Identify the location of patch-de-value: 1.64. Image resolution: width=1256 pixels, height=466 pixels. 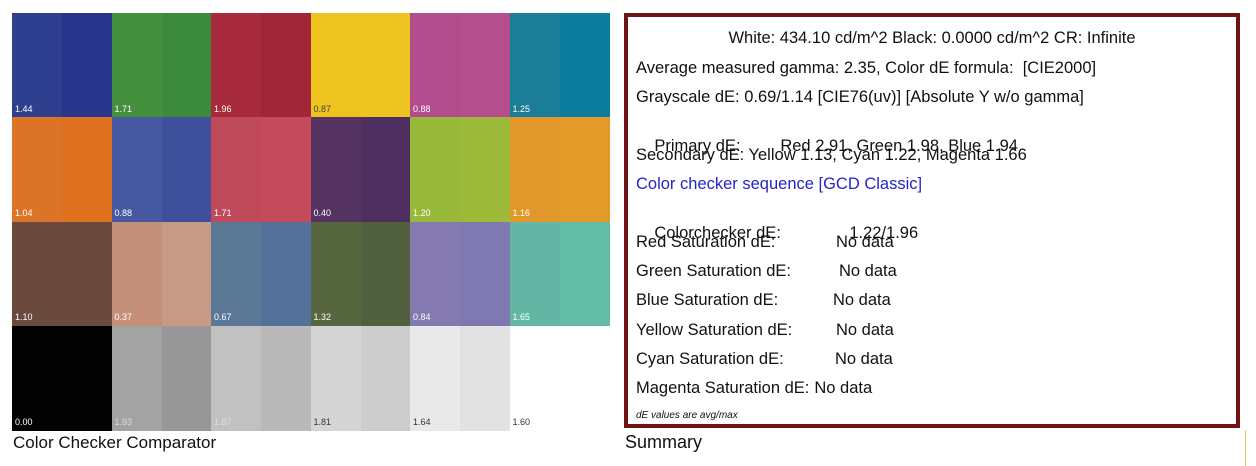
(422, 421).